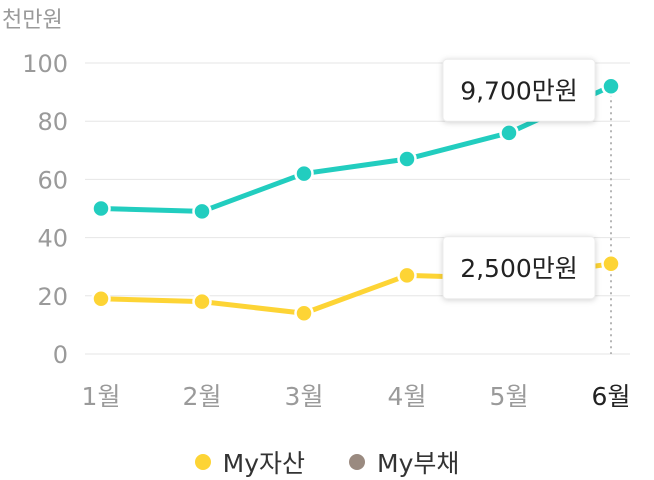  Describe the element at coordinates (202, 396) in the screenshot. I see `x-tick-label: 2월` at that location.